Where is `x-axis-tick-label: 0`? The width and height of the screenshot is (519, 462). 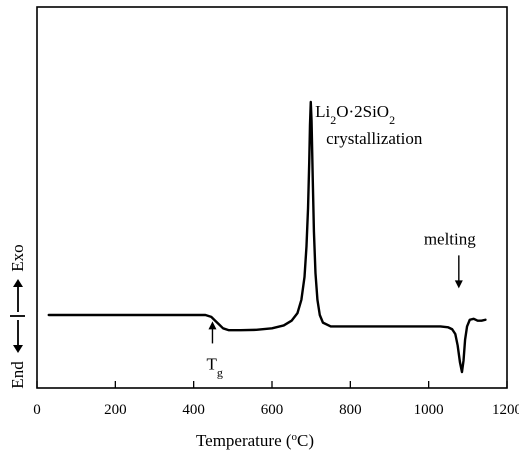
x-axis-tick-label: 0 is located at coordinates (37, 410).